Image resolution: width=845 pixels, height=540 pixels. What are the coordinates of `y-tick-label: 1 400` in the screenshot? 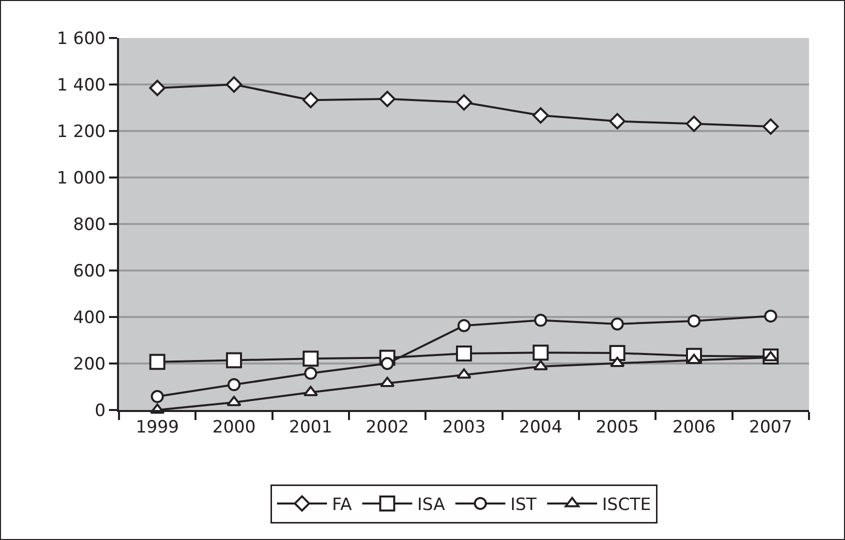 It's located at (81, 85).